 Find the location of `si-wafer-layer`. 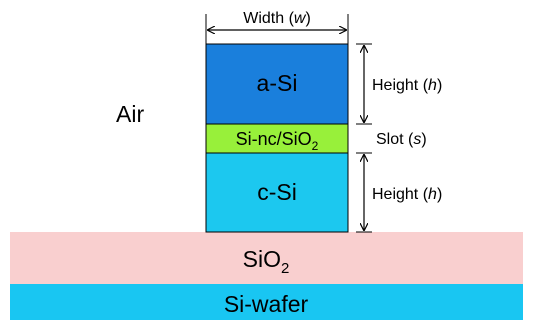

si-wafer-layer is located at coordinates (266, 302).